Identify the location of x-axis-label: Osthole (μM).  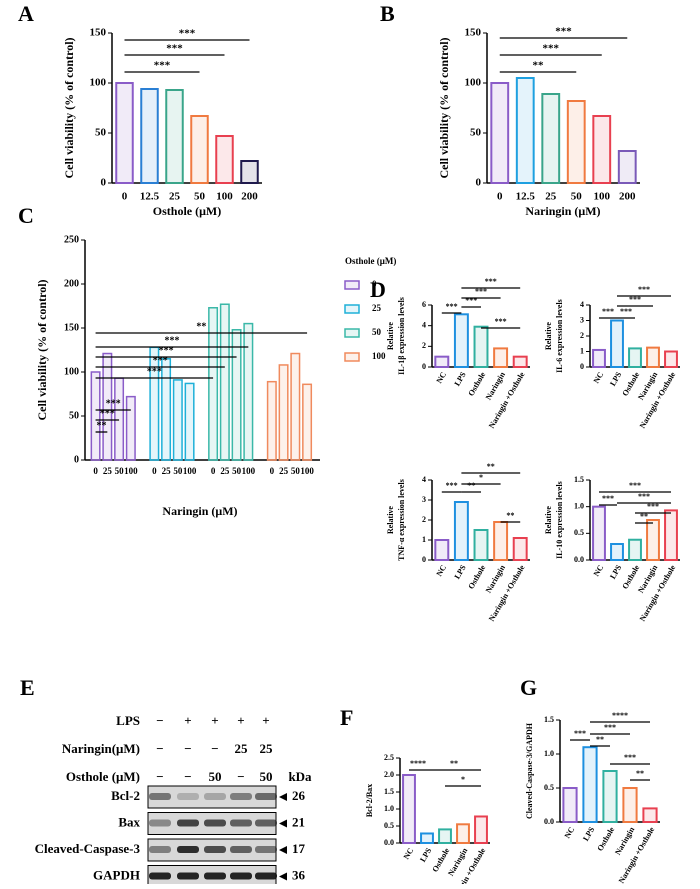
(187, 211).